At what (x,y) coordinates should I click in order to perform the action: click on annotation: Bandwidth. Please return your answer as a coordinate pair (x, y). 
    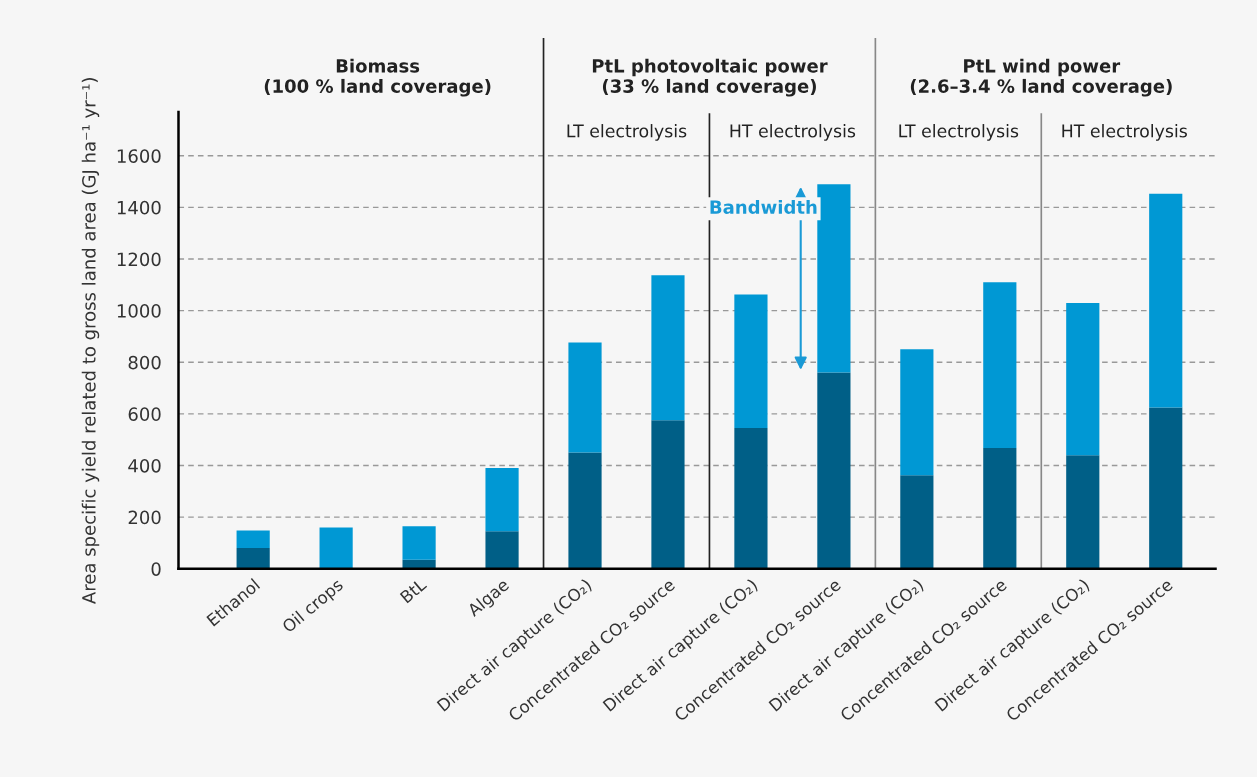
    Looking at the image, I should click on (763, 206).